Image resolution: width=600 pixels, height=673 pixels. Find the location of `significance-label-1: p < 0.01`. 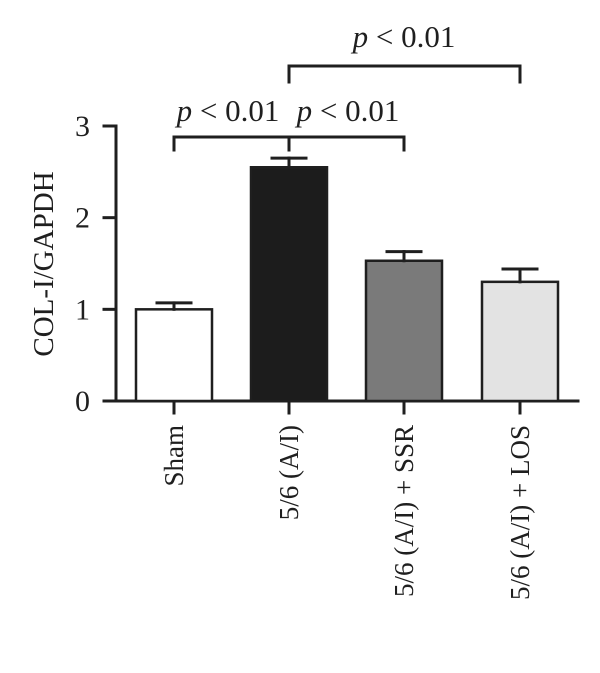

significance-label-1: p < 0.01 is located at coordinates (347, 110).